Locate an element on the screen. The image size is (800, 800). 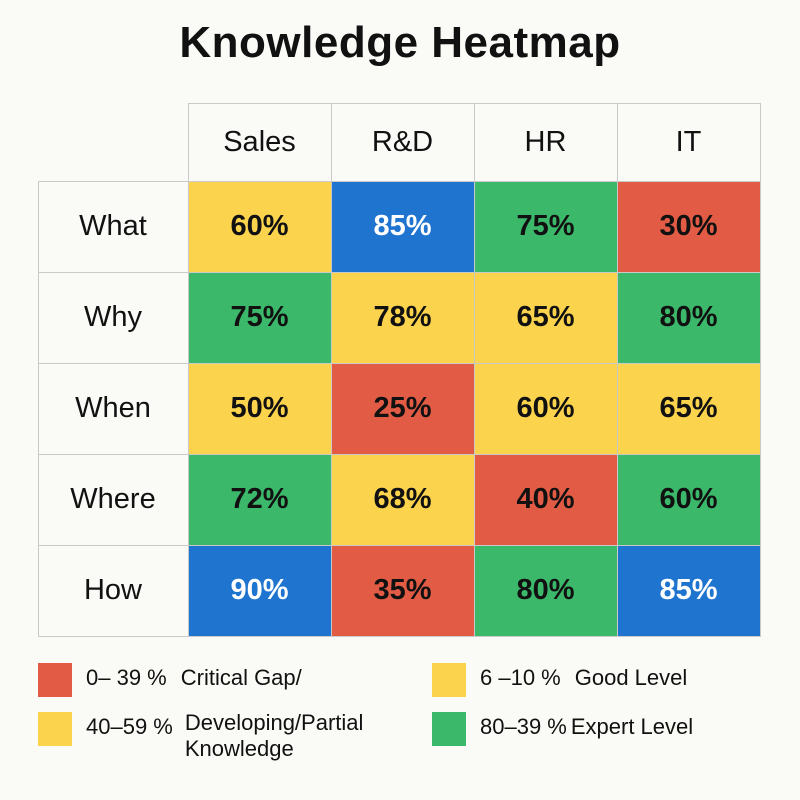
legend-range: 0– 39 % is located at coordinates (126, 677).